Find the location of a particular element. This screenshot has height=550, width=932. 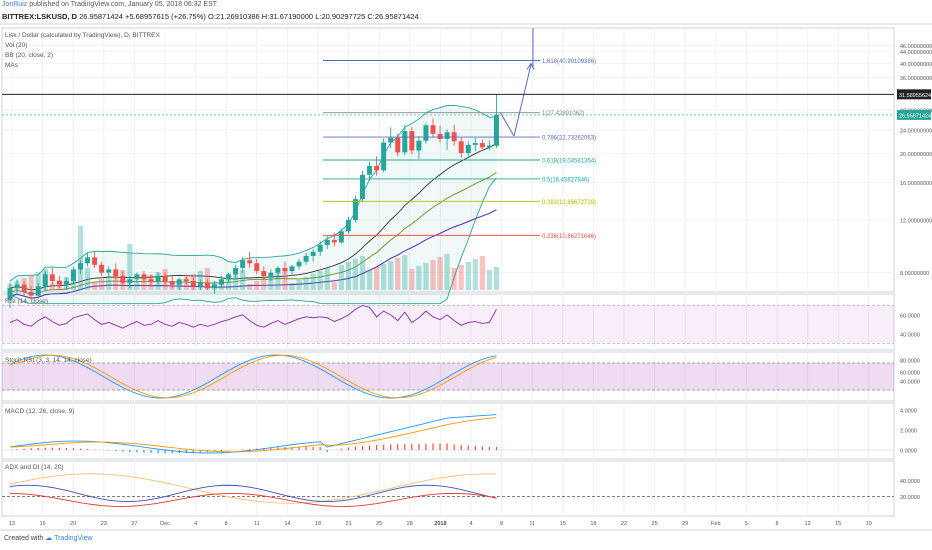

bollinger-lower-line is located at coordinates (253, 241).